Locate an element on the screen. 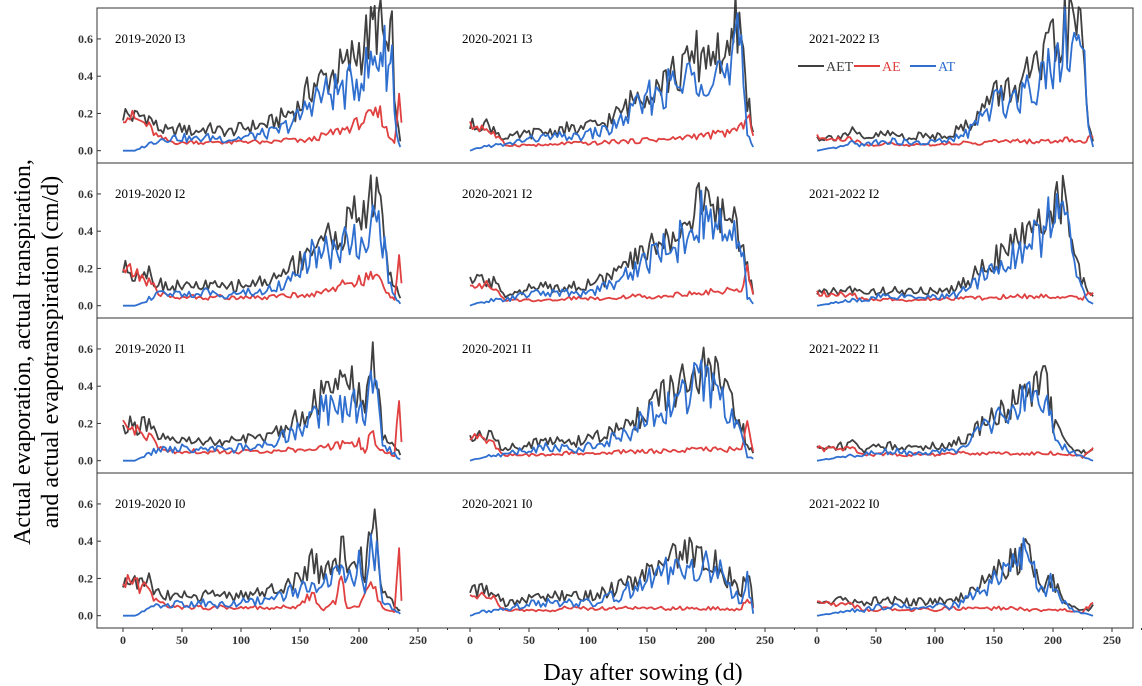 The image size is (1142, 686). panel-title: 2020-2021 I3 is located at coordinates (497, 38).